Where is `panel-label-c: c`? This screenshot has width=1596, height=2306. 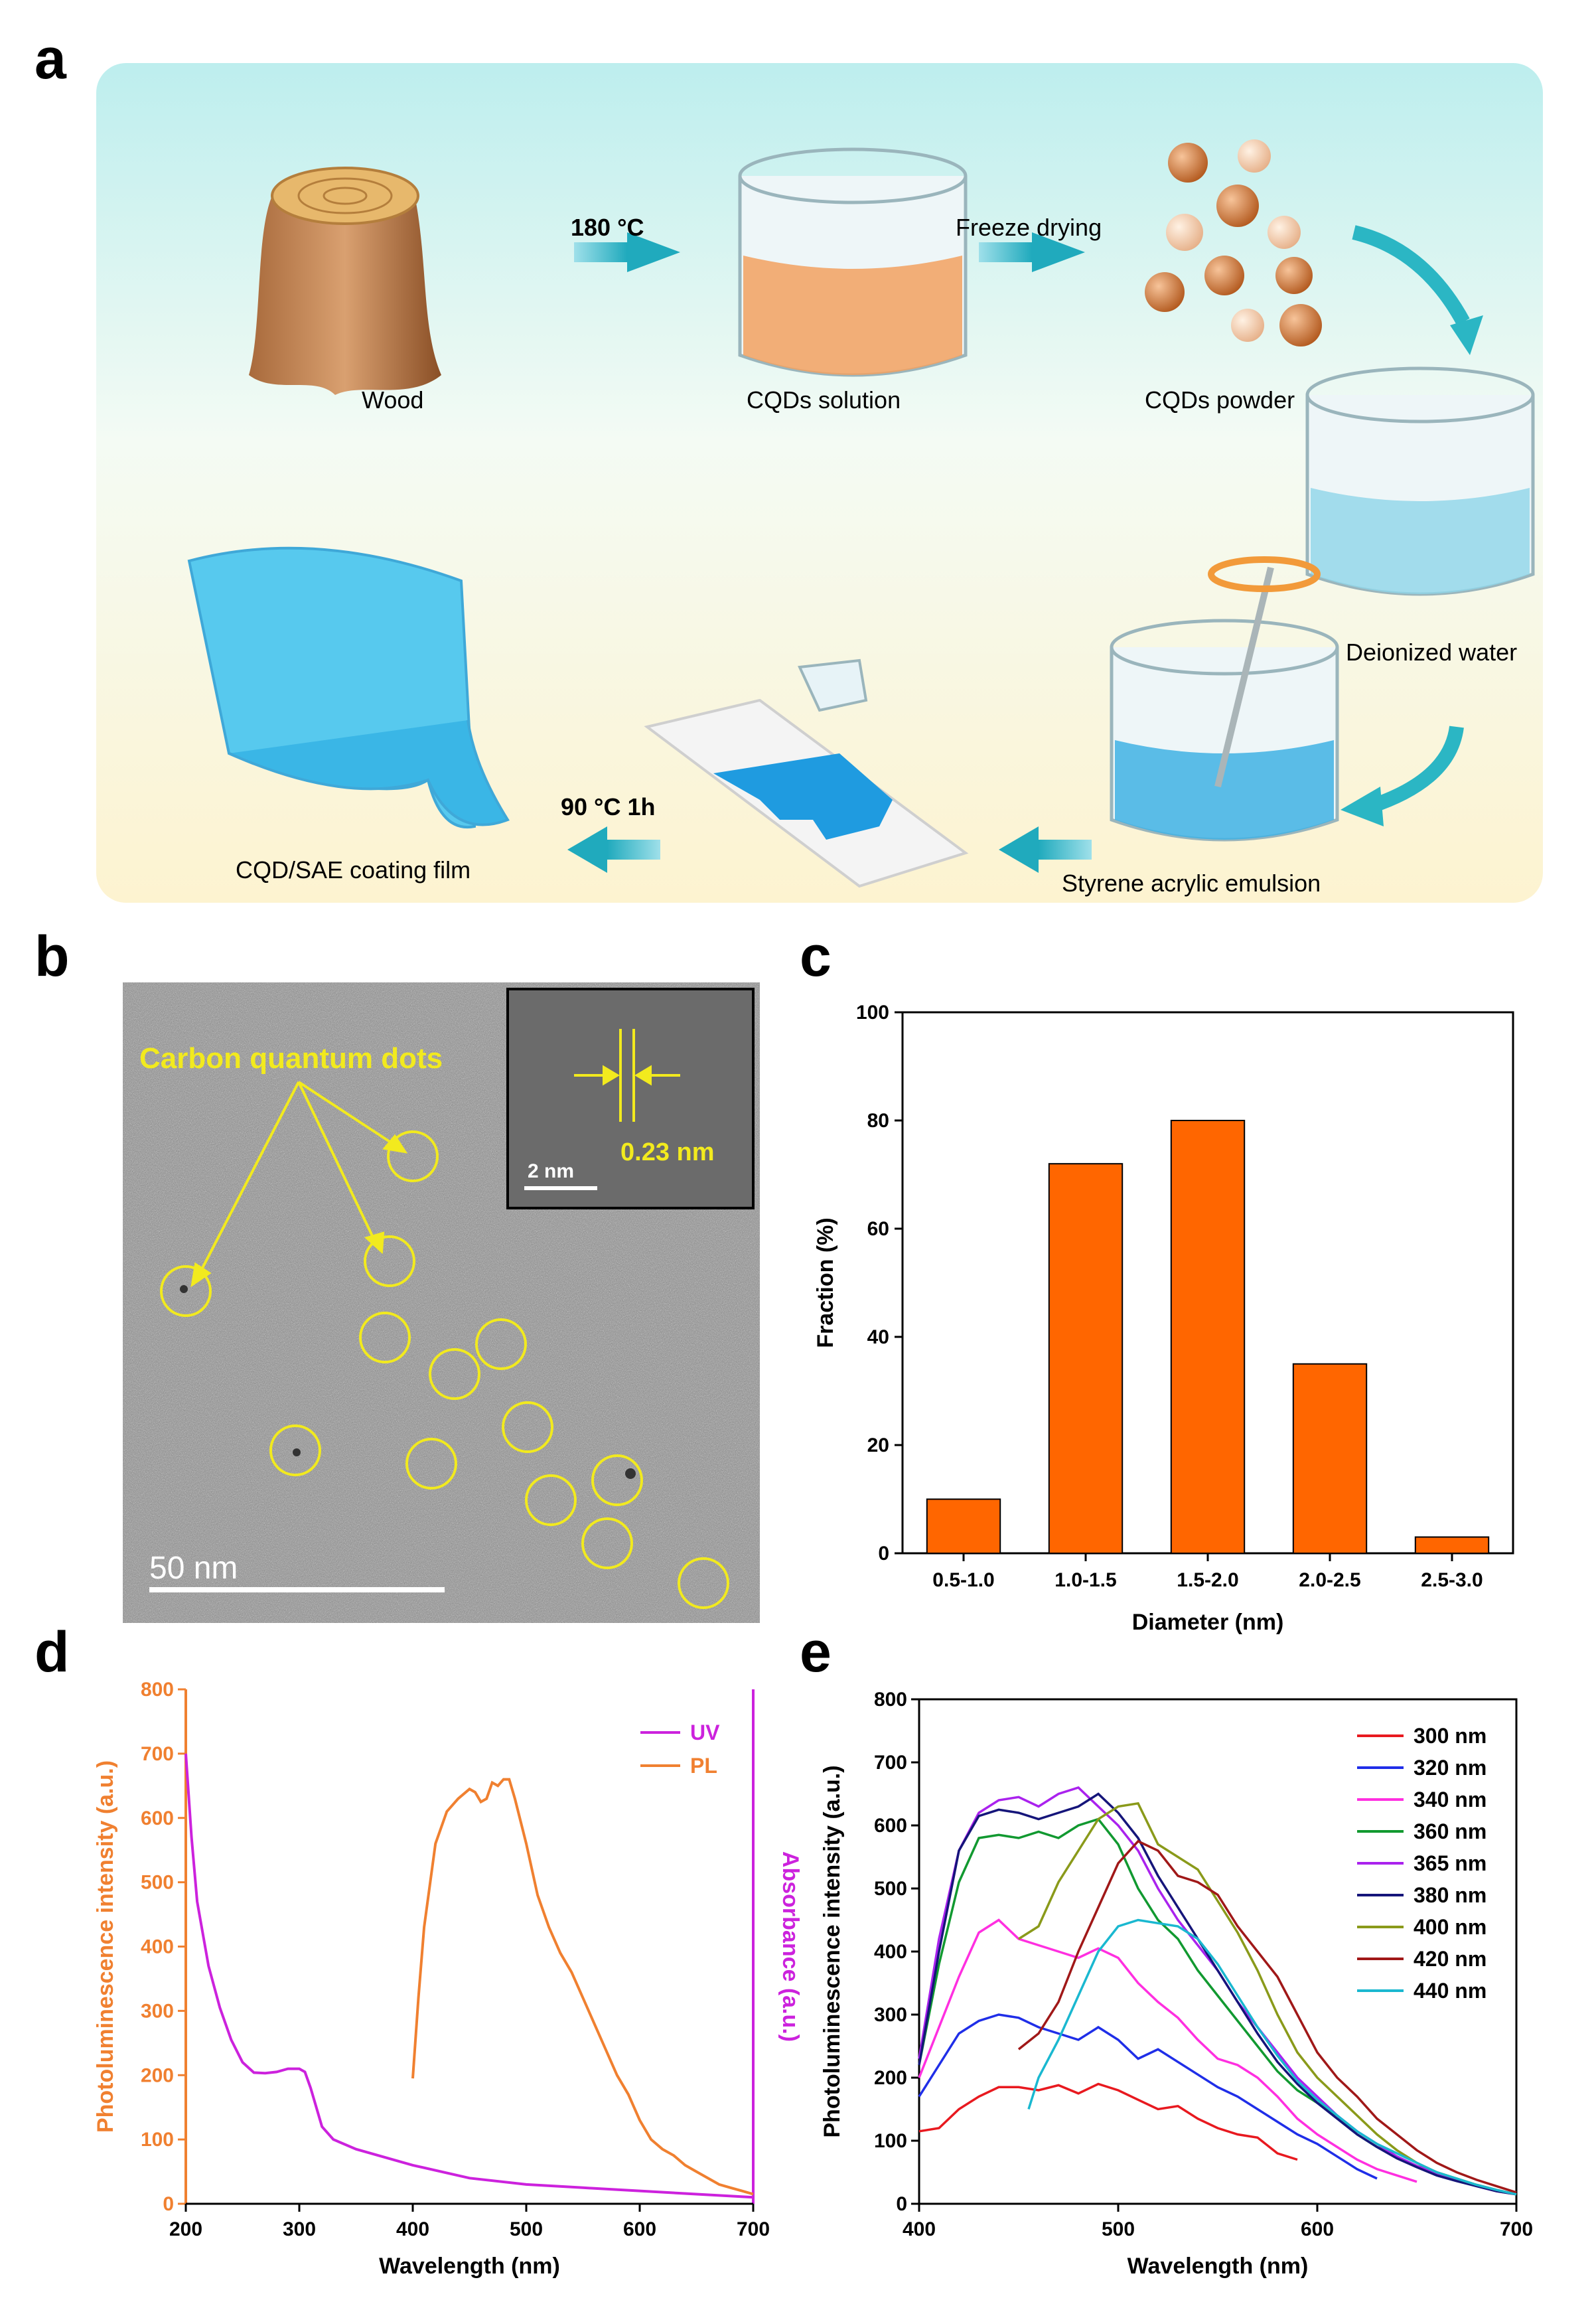 panel-label-c: c is located at coordinates (816, 957).